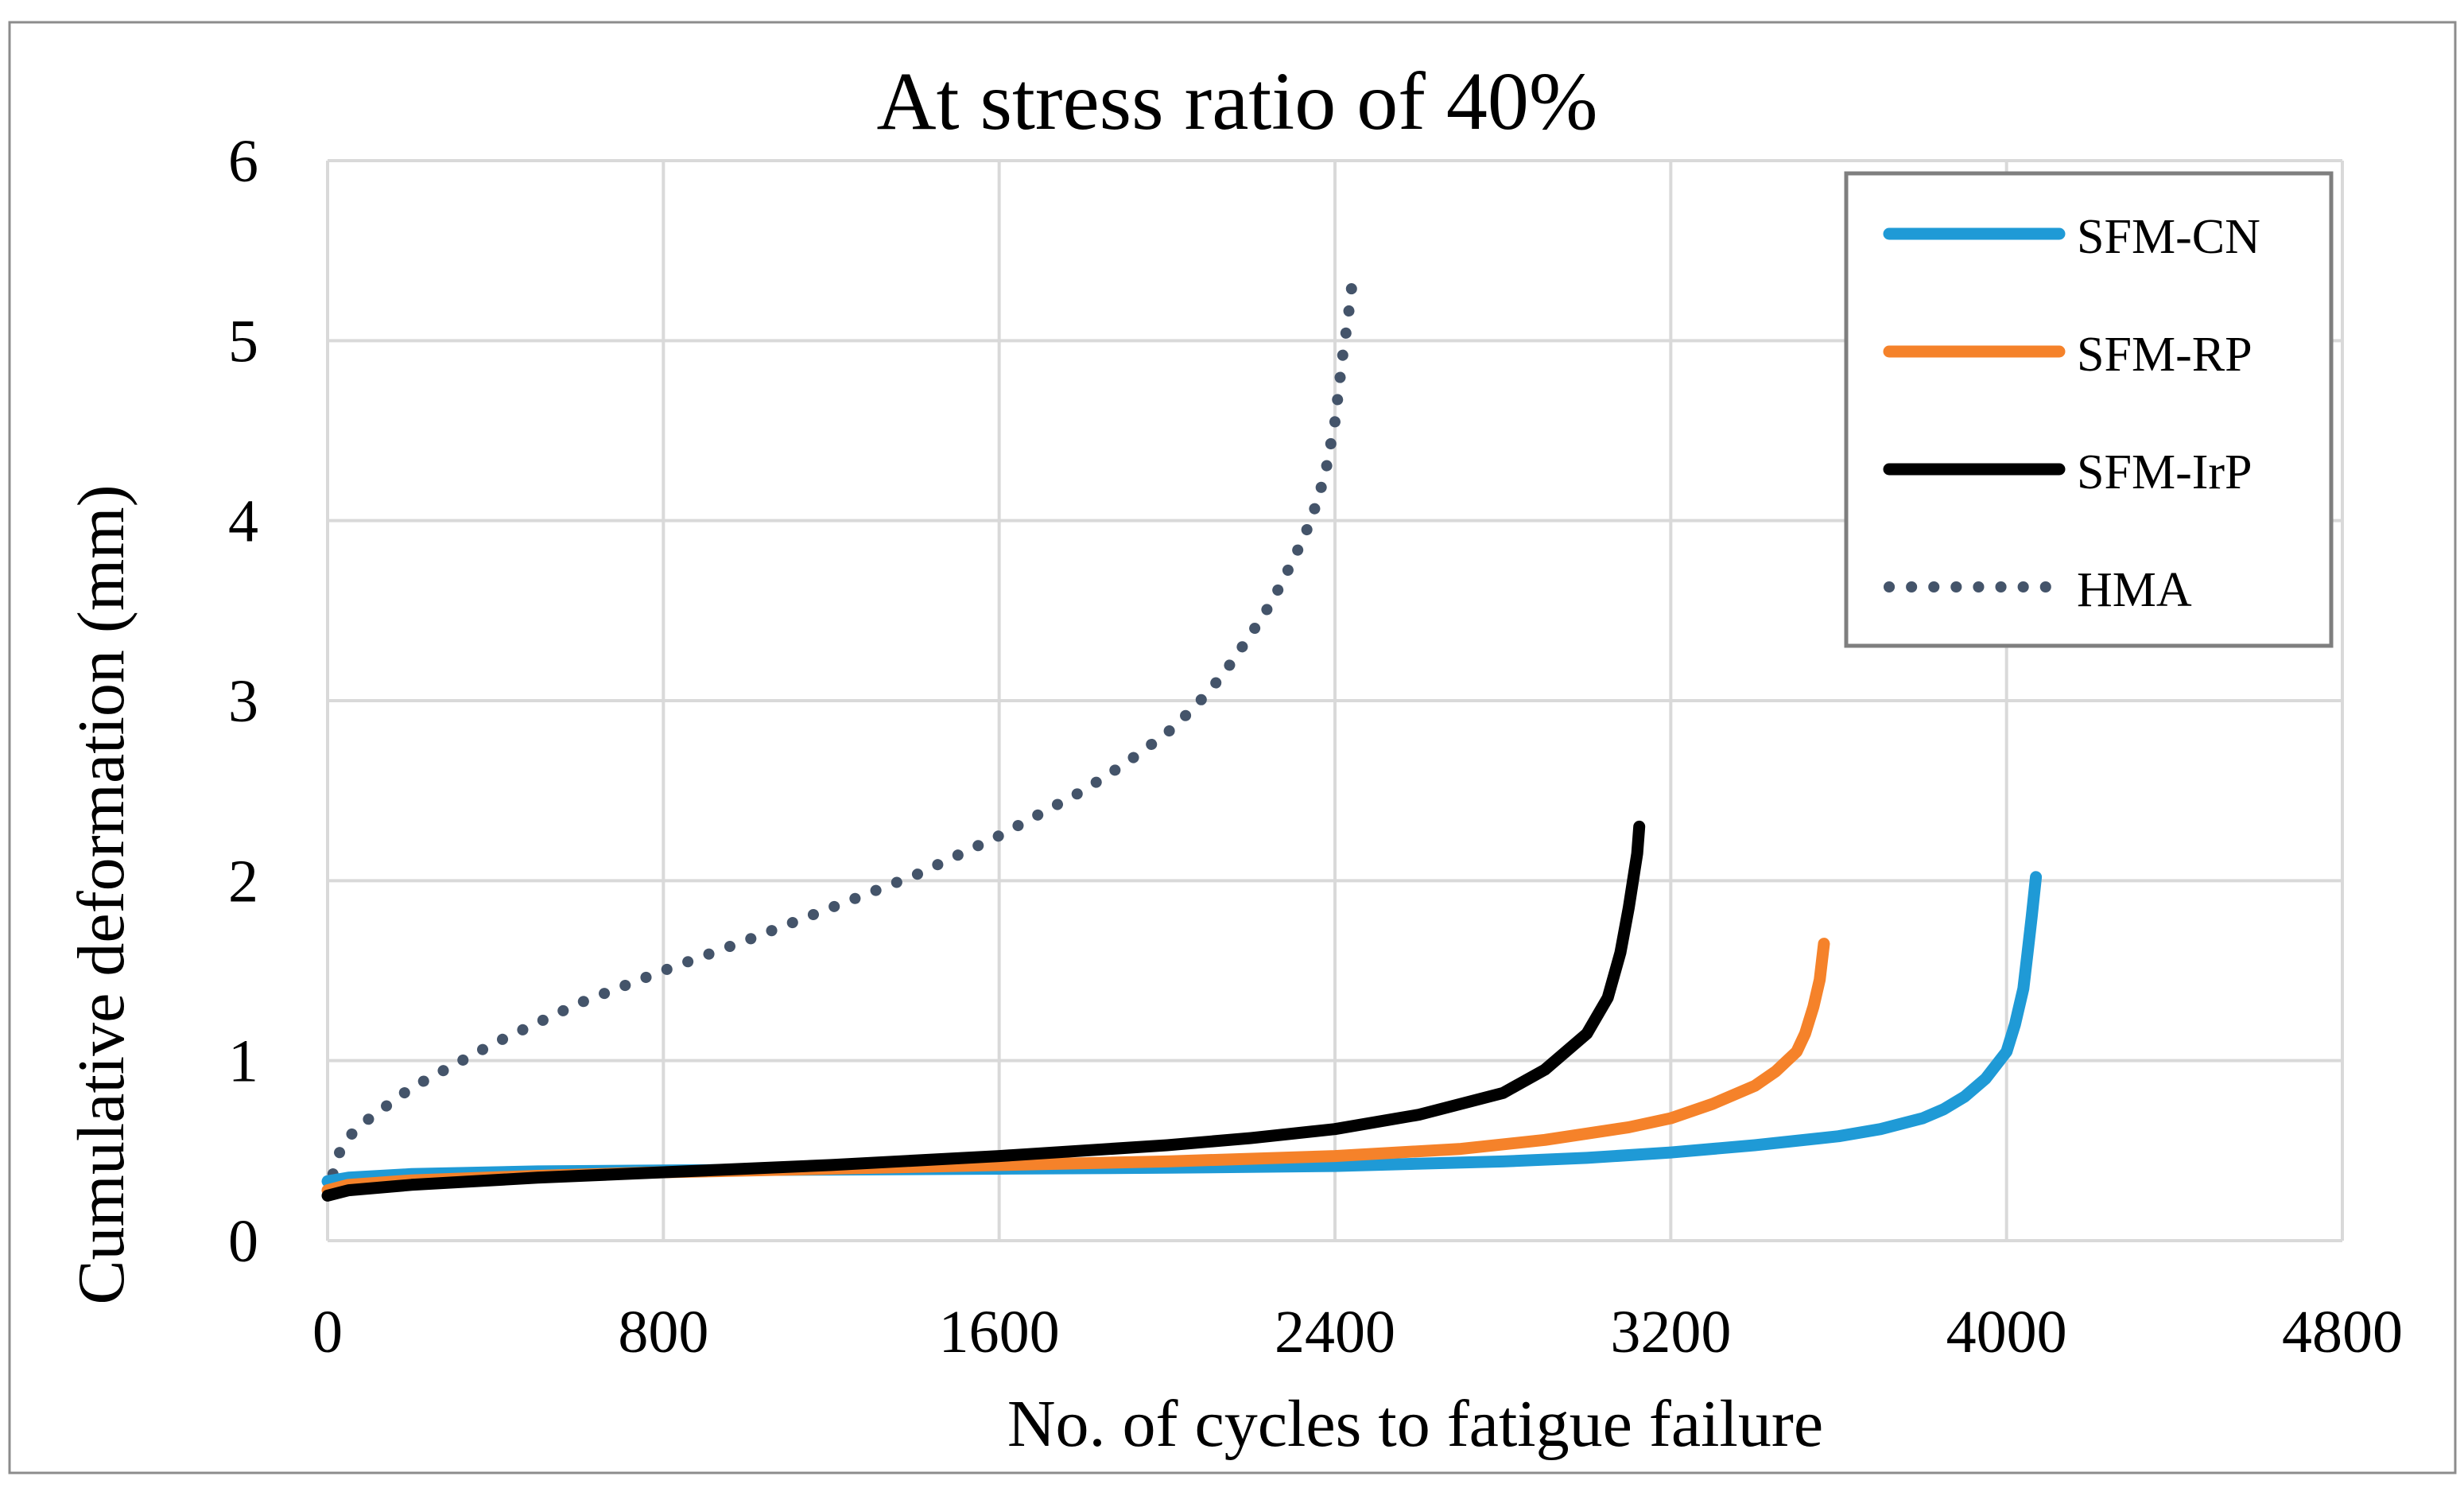 The width and height of the screenshot is (2464, 1488). Describe the element at coordinates (2071, 413) in the screenshot. I see `legend-items: SFM-CN SFM-RP SFM-IrP HMA` at that location.